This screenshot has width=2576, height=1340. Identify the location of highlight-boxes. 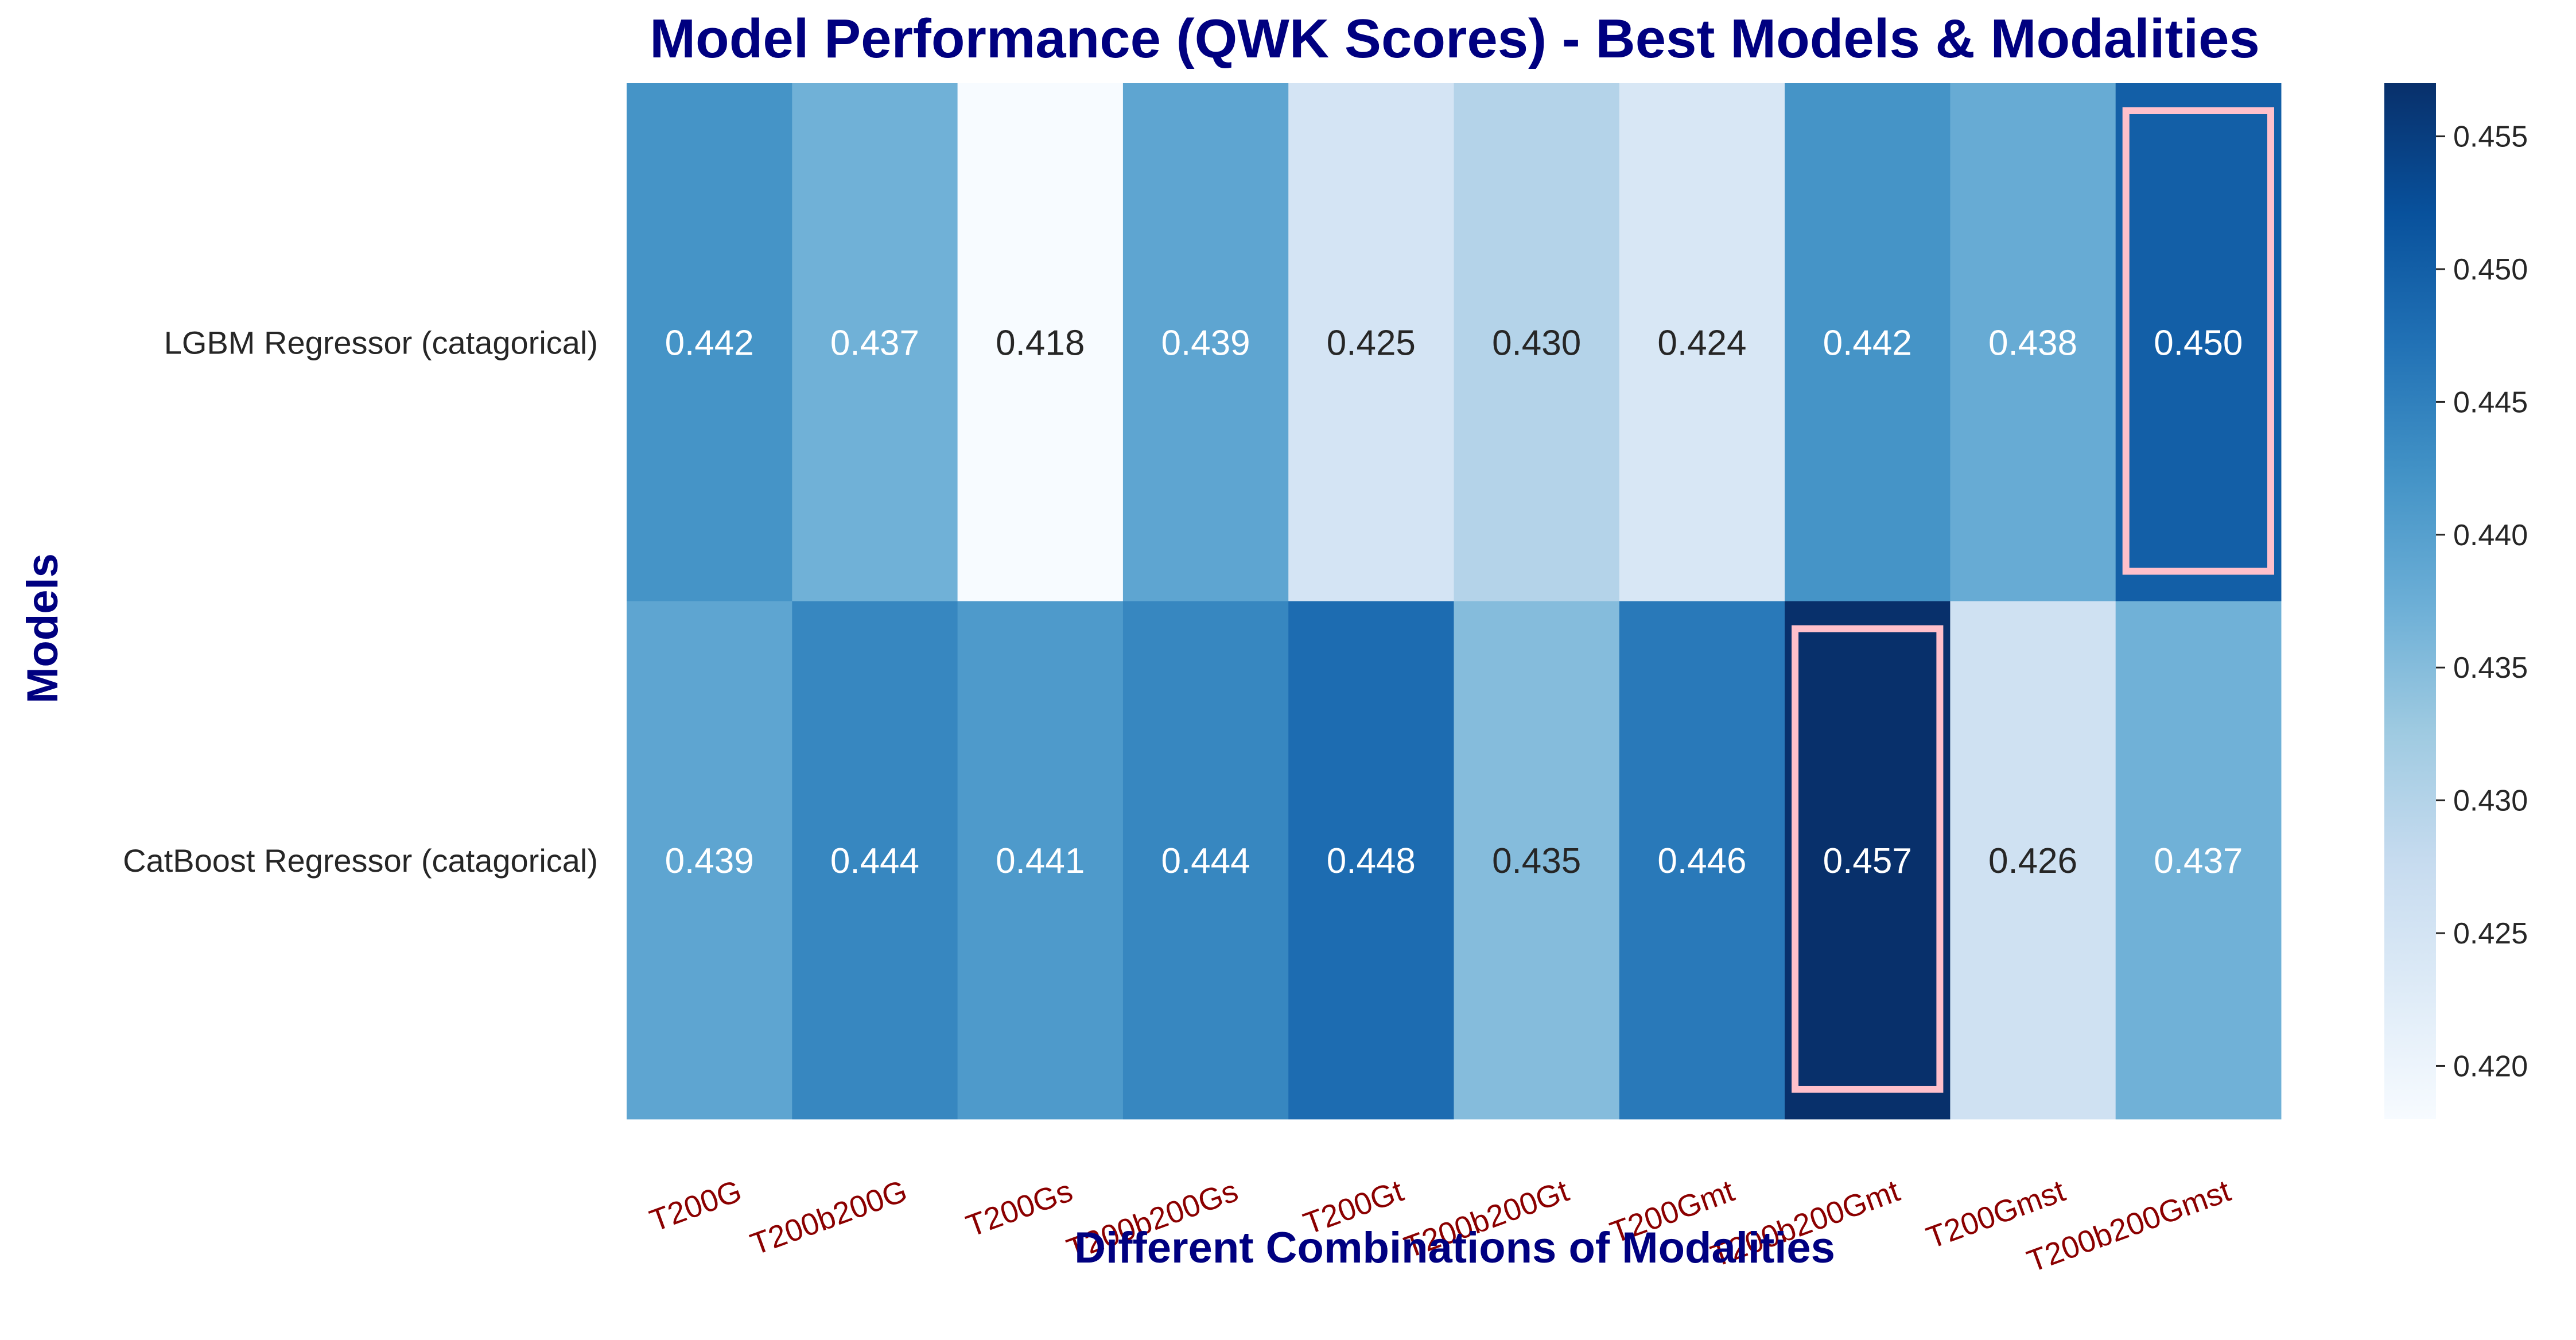
(2033, 600).